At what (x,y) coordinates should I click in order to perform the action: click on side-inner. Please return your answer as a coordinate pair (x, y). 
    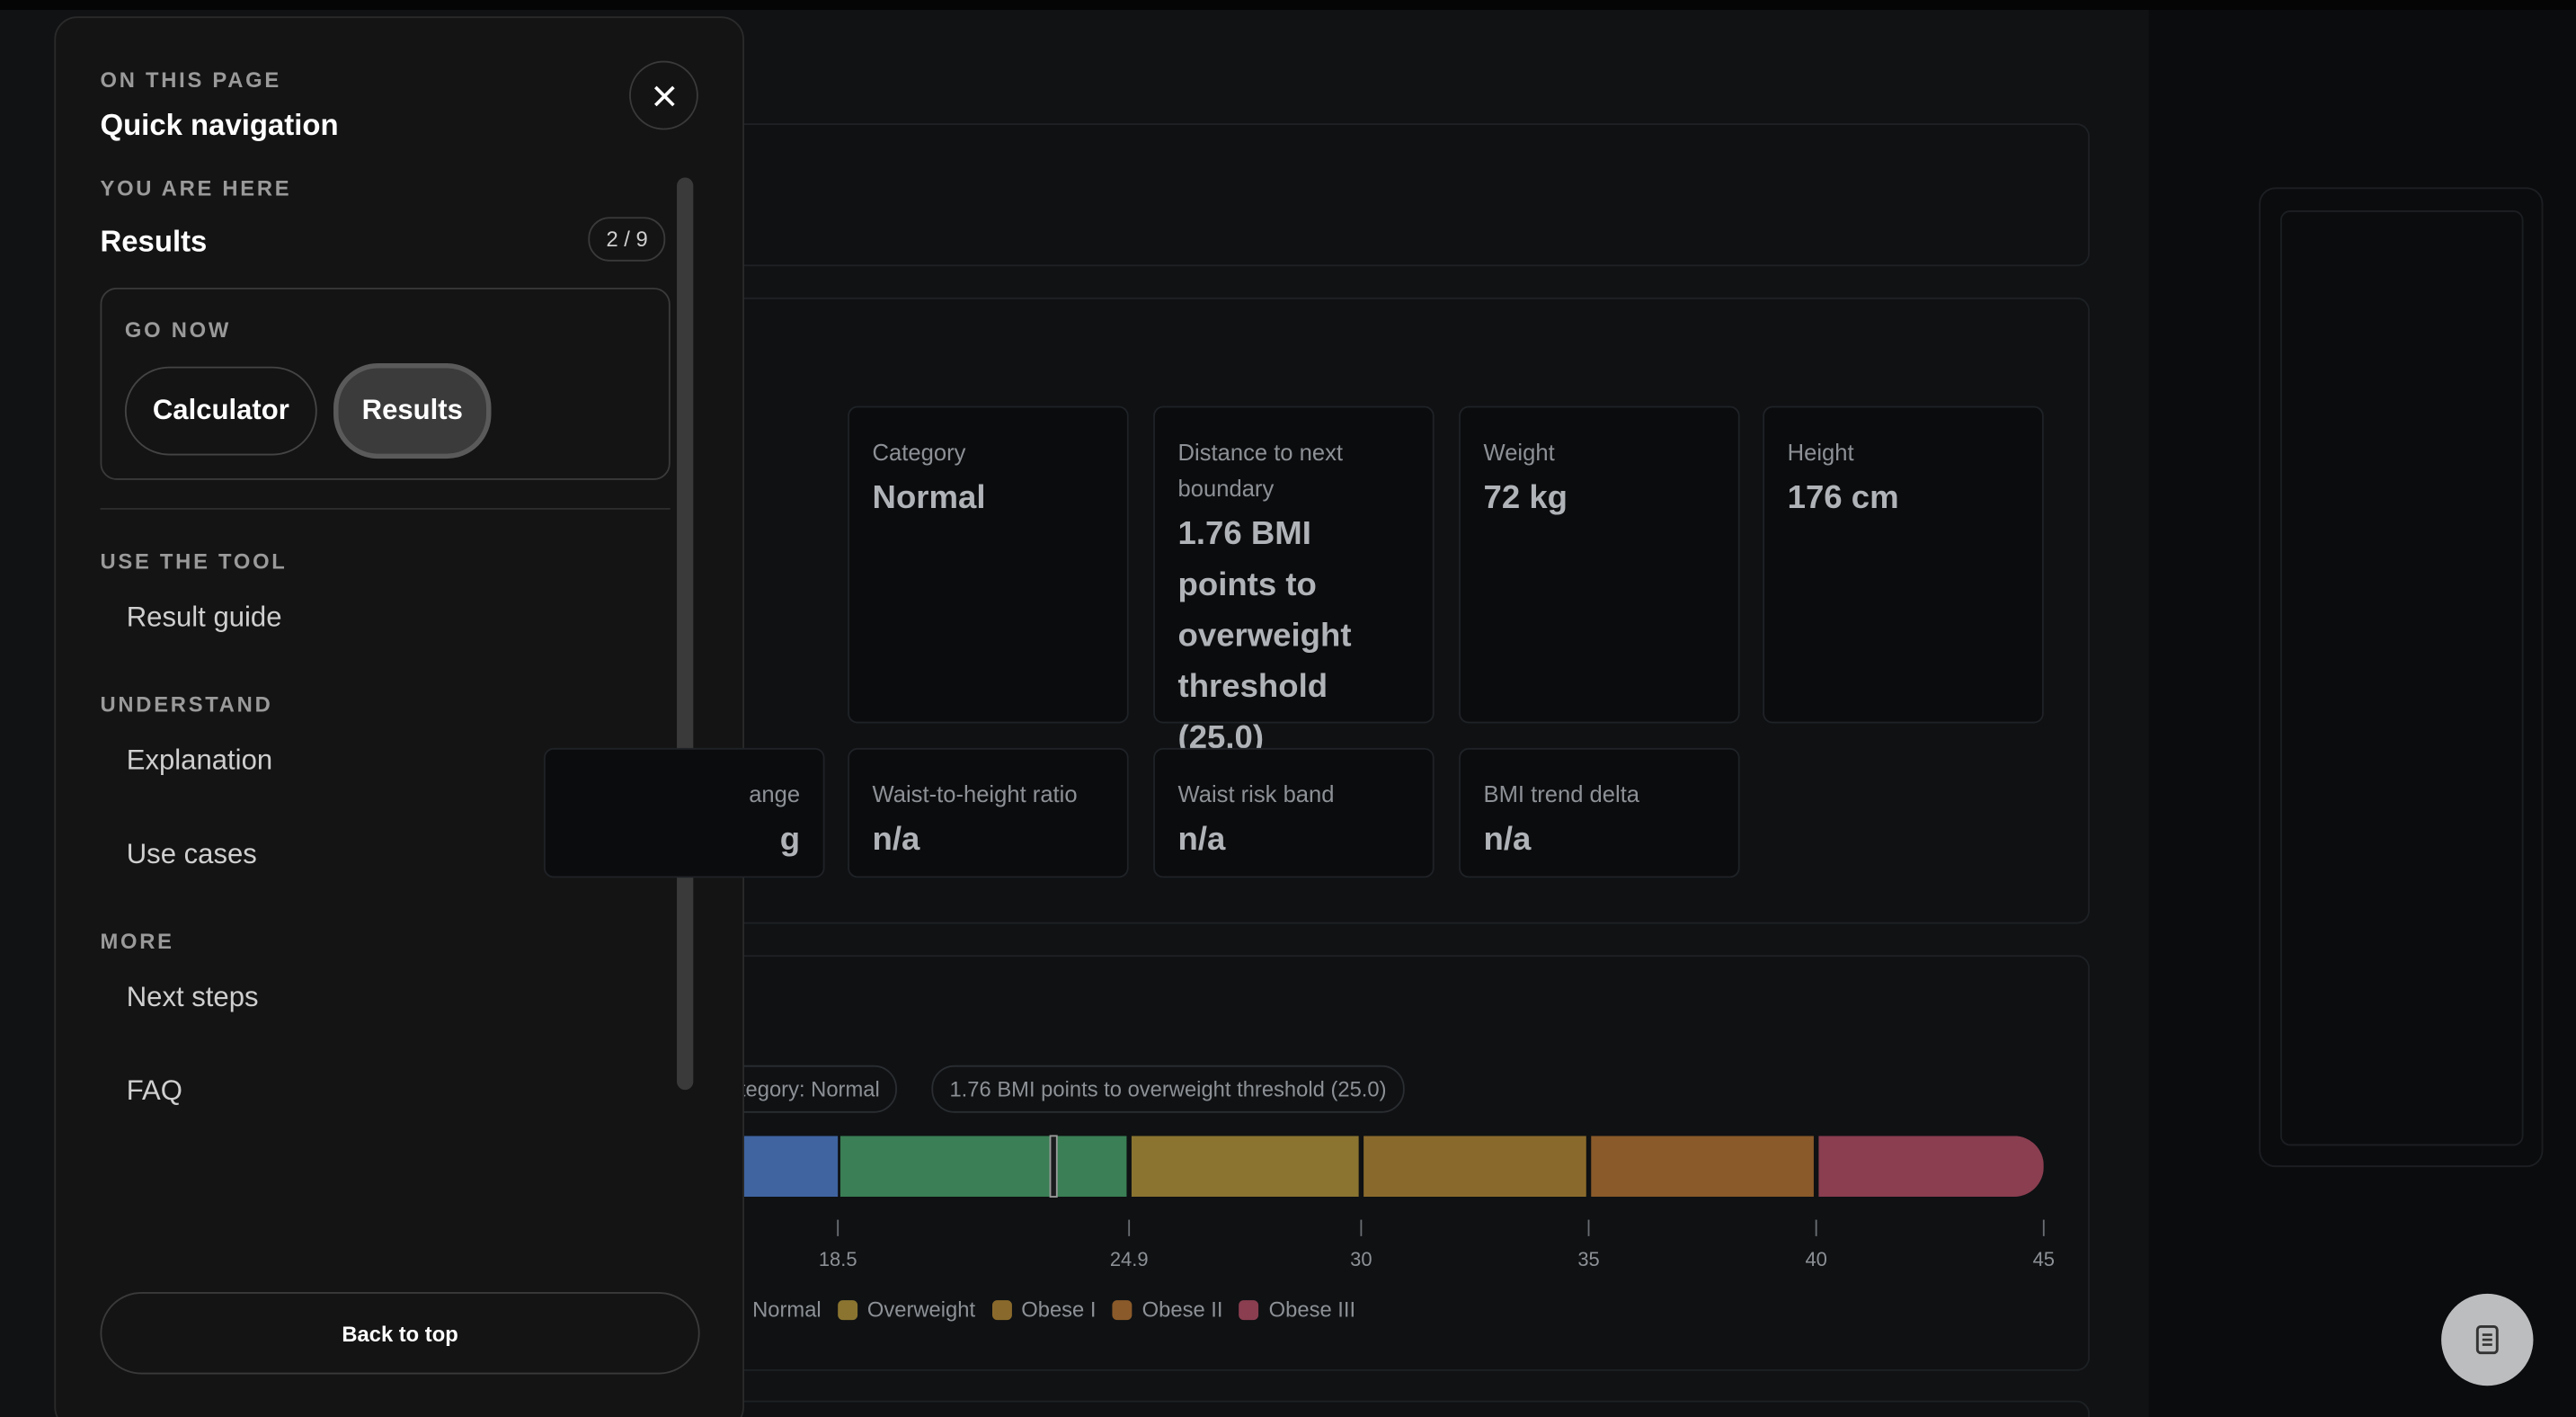
    Looking at the image, I should click on (2401, 678).